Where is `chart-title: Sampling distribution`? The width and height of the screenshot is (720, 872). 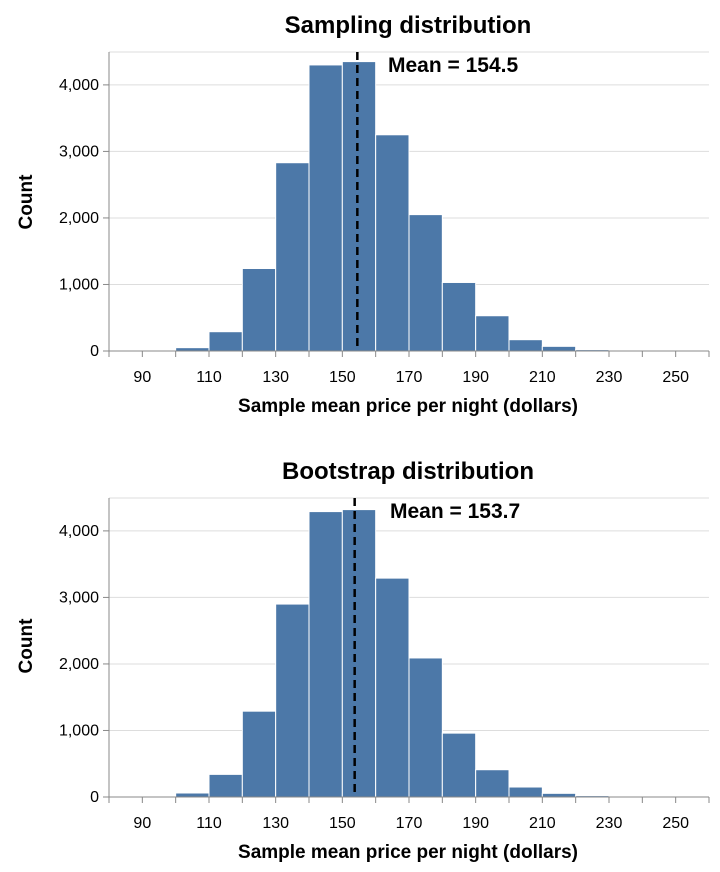
chart-title: Sampling distribution is located at coordinates (408, 25).